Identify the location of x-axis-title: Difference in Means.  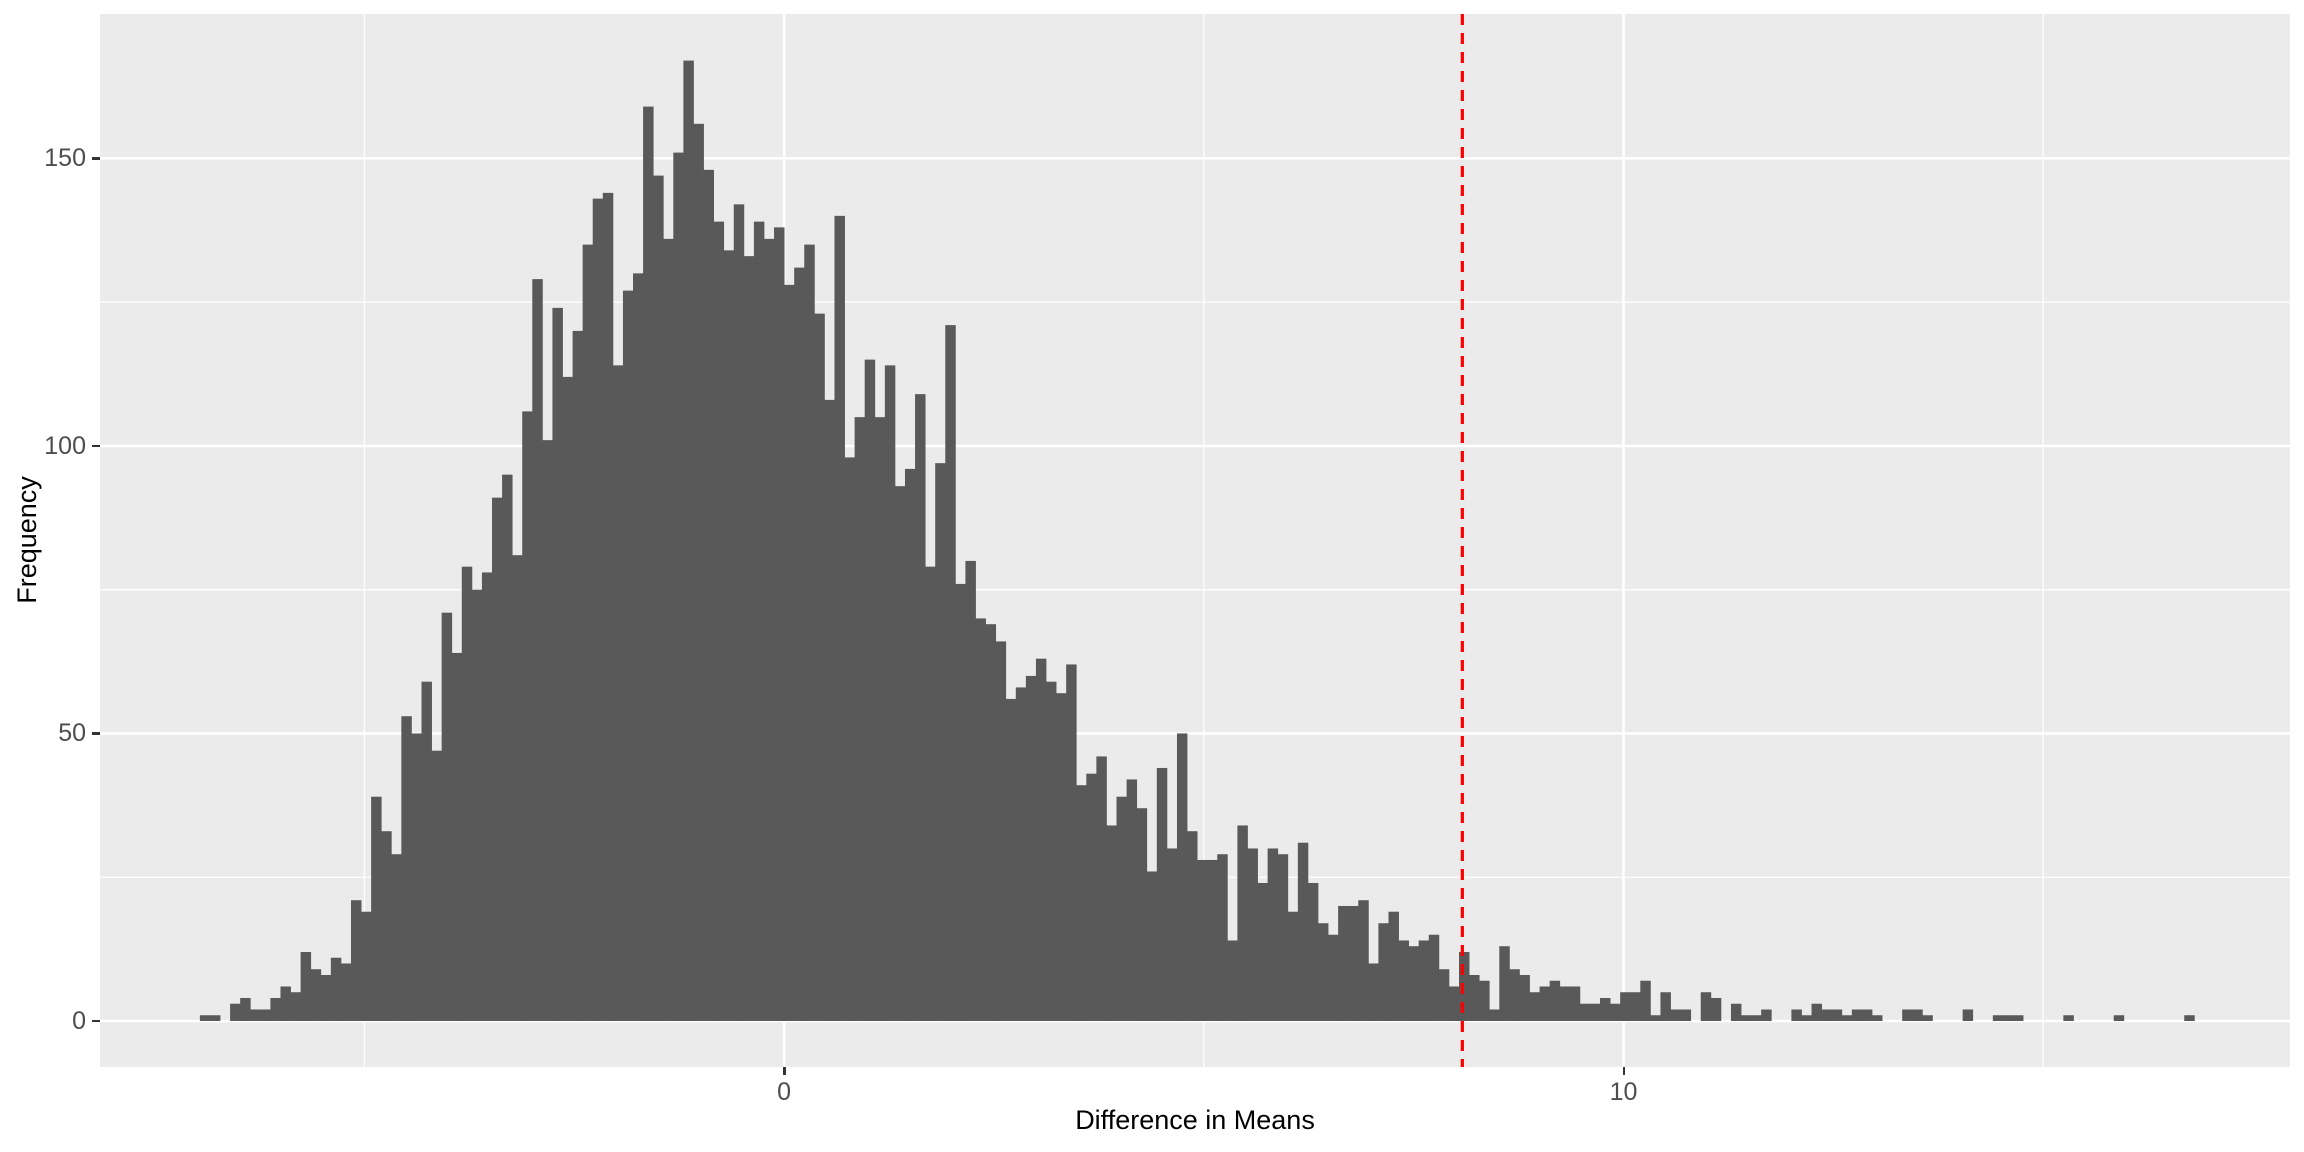
(1195, 1120).